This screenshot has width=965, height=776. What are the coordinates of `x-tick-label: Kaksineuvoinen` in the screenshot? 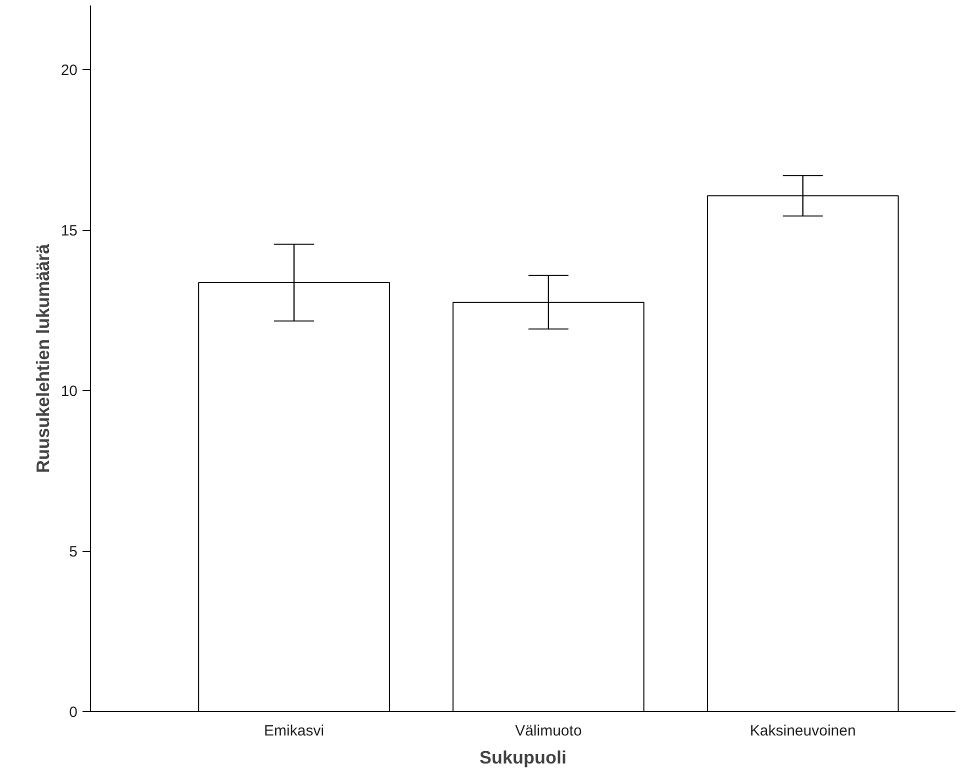 It's located at (803, 731).